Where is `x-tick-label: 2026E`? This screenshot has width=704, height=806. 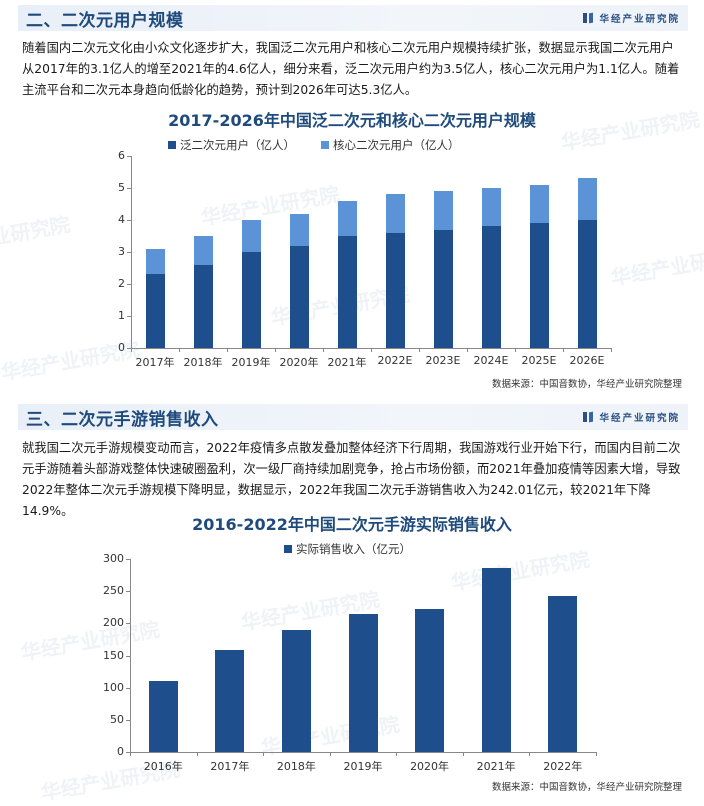
x-tick-label: 2026E is located at coordinates (587, 360).